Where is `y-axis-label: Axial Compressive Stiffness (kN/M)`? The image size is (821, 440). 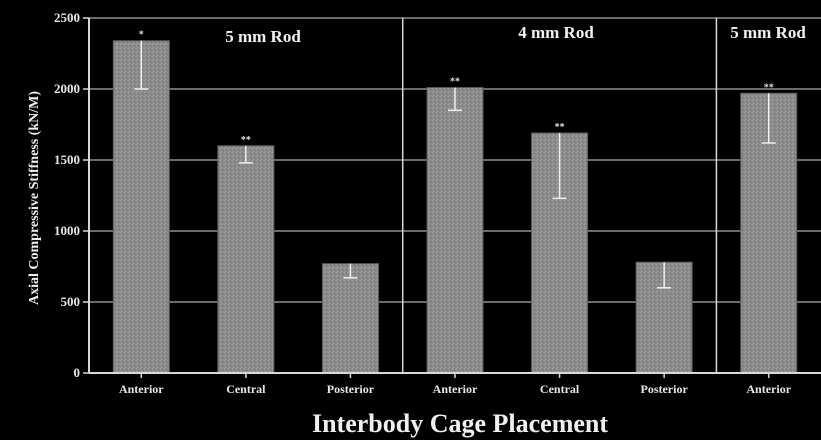 y-axis-label: Axial Compressive Stiffness (kN/M) is located at coordinates (34, 198).